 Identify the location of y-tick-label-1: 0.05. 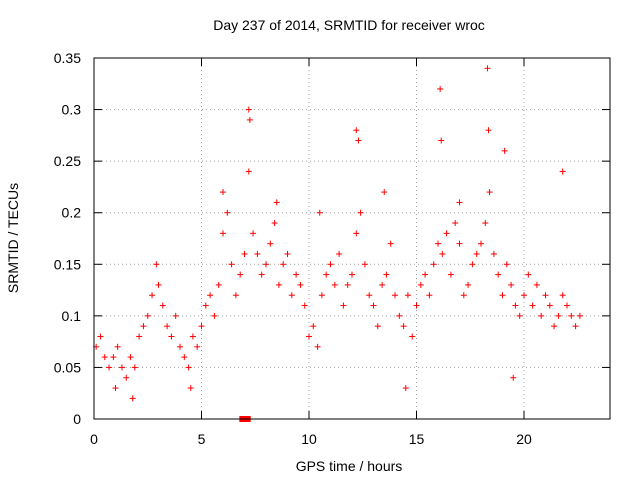
(67, 367).